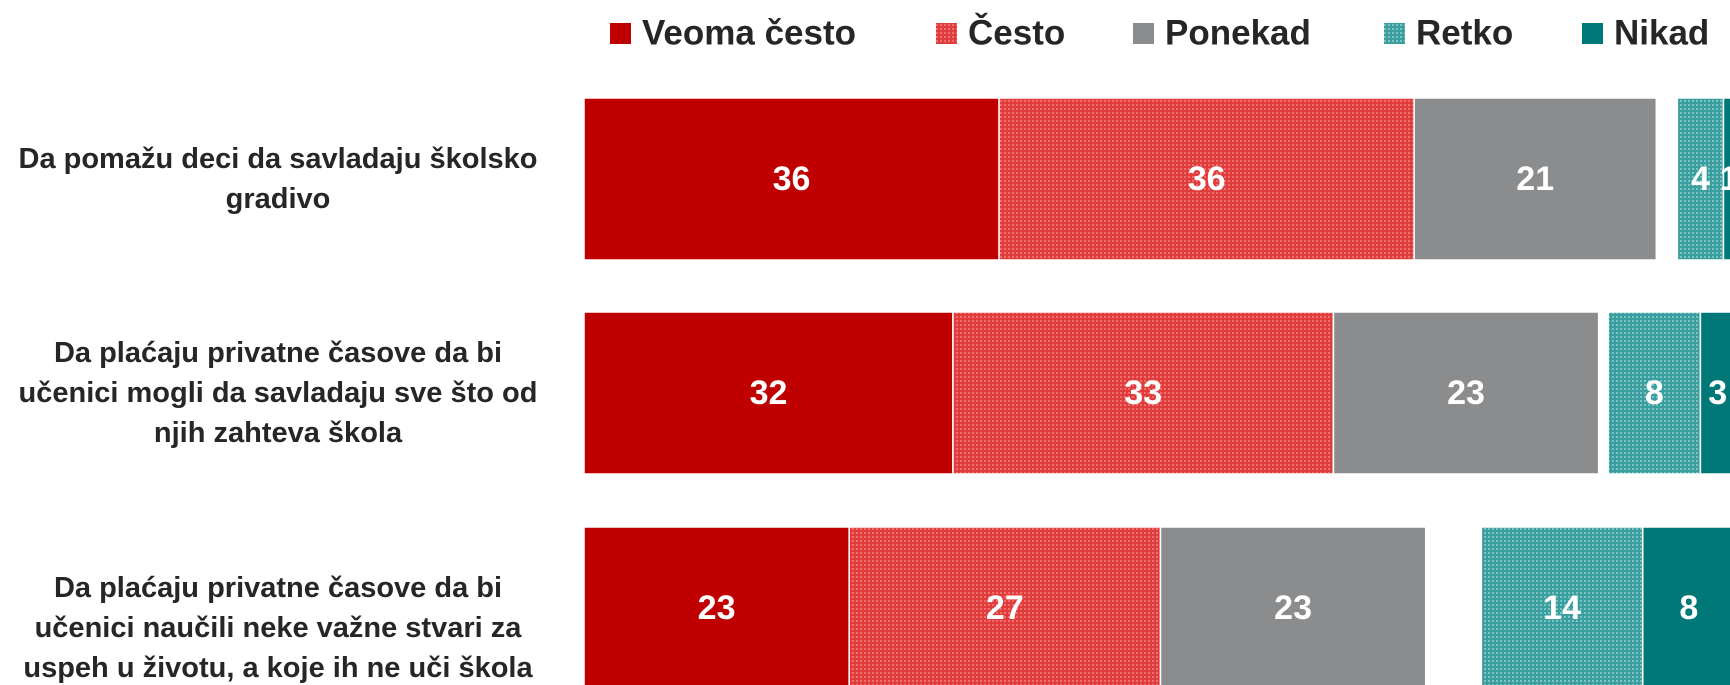 The width and height of the screenshot is (1730, 685). Describe the element at coordinates (1464, 32) in the screenshot. I see `legend-label: Retko` at that location.